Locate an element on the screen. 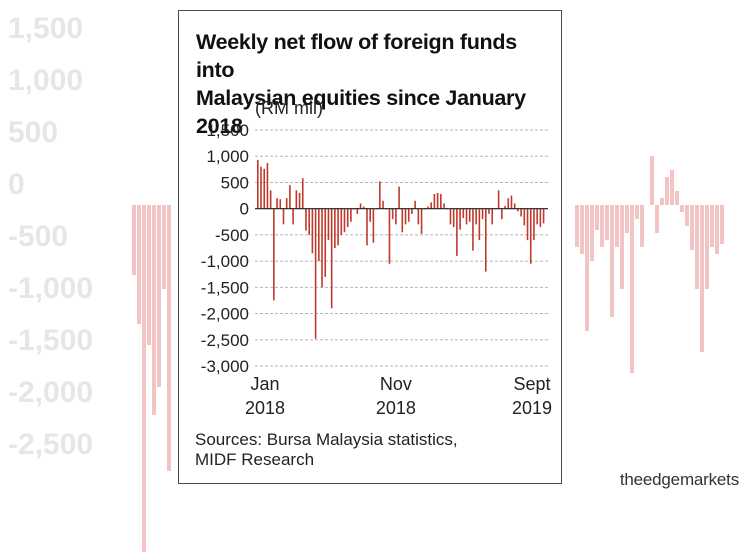 Image resolution: width=747 pixels, height=552 pixels. y-tick-label: 500 is located at coordinates (235, 182).